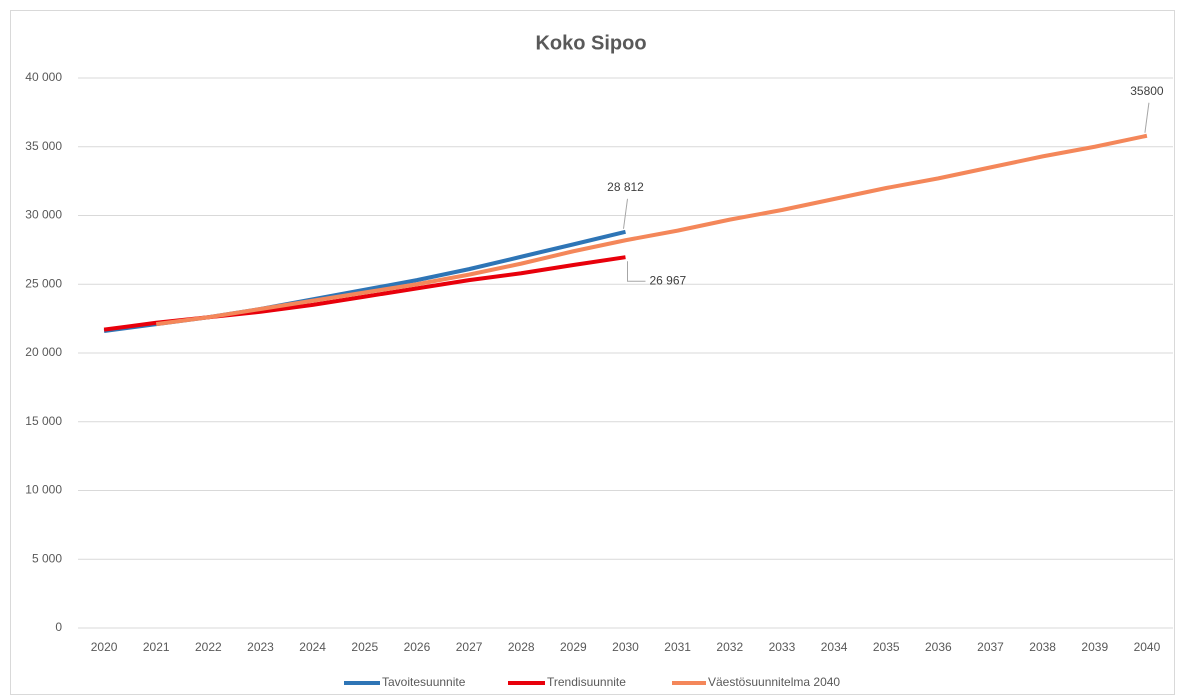  I want to click on legend-label: Trendisuunnite, so click(586, 682).